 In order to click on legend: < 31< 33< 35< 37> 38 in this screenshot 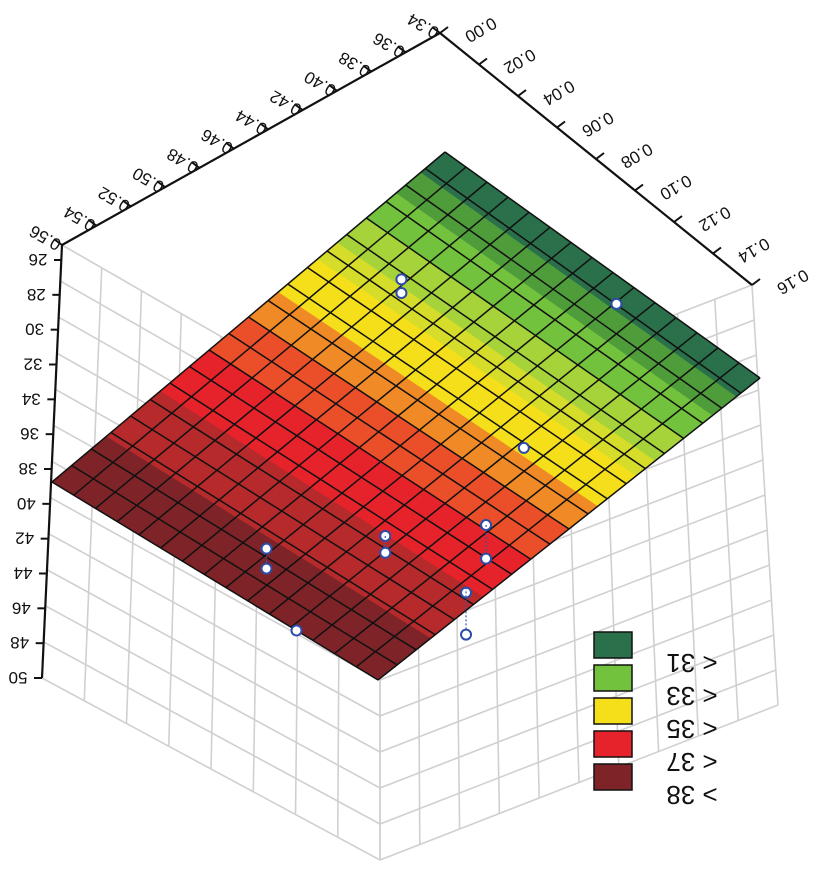, I will do `click(655, 720)`.